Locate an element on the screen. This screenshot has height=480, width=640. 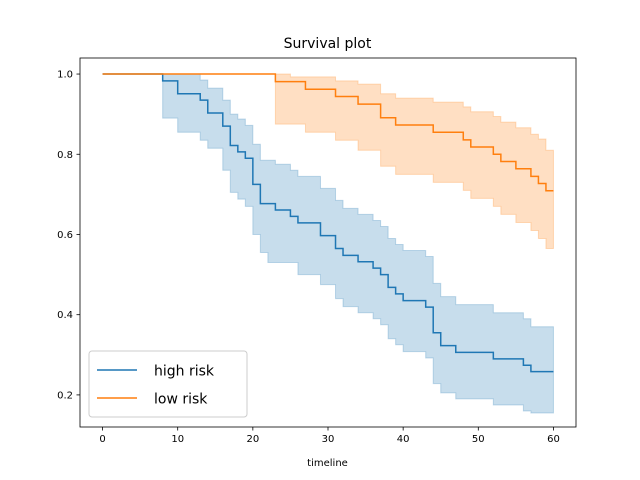
legend: high risk low risk is located at coordinates (168, 384).